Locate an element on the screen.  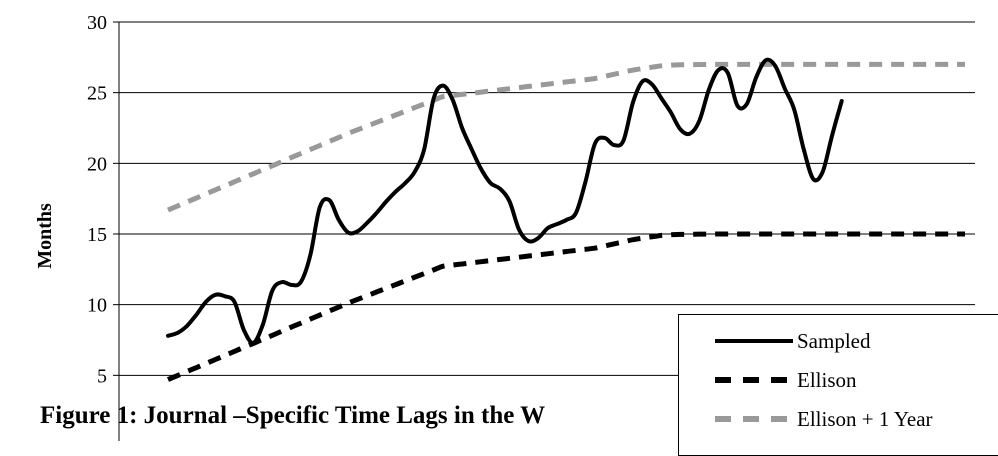
y-axis: 5 10 15 20 25 30 is located at coordinates (103, 226).